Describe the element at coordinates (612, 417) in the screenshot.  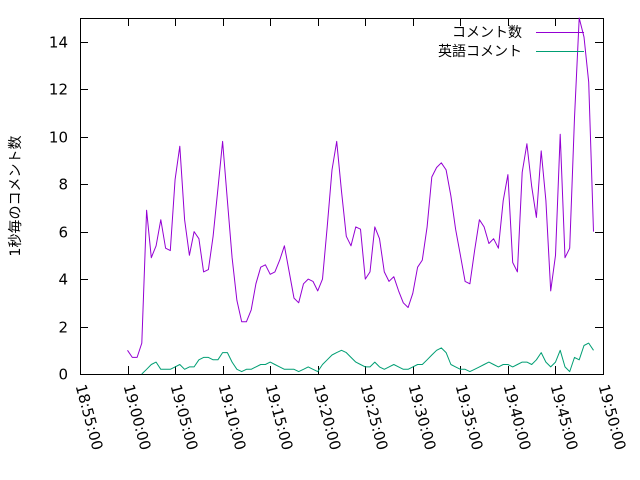
I see `x-tick-label: 19:50:00` at that location.